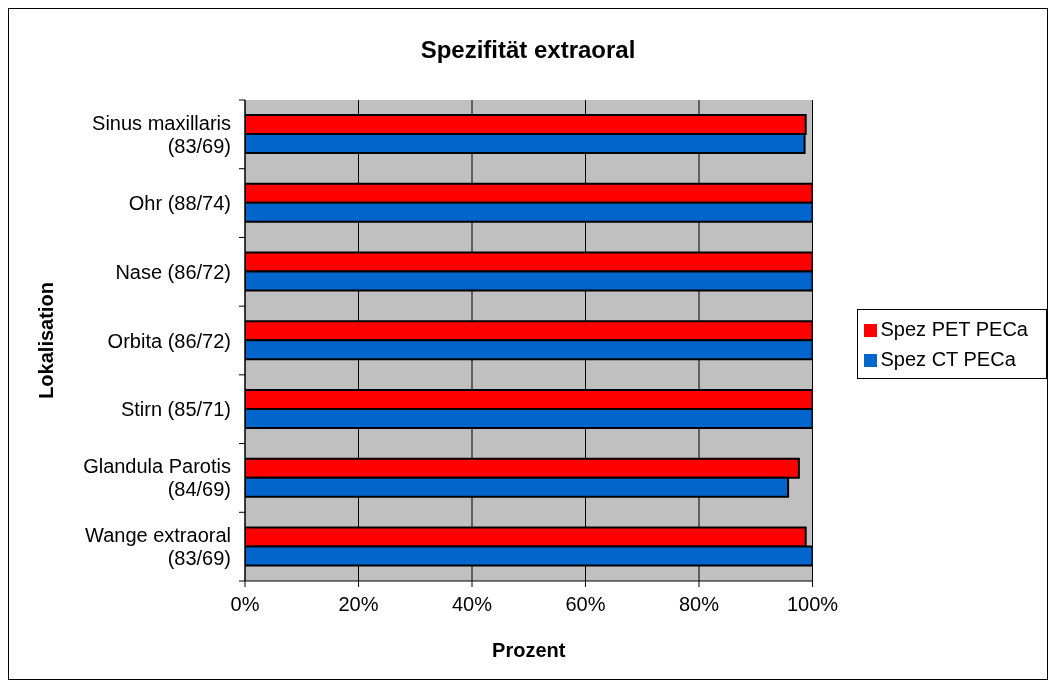 This screenshot has height=686, width=1056. Describe the element at coordinates (46, 340) in the screenshot. I see `y-axis-title: Lokalisation` at that location.